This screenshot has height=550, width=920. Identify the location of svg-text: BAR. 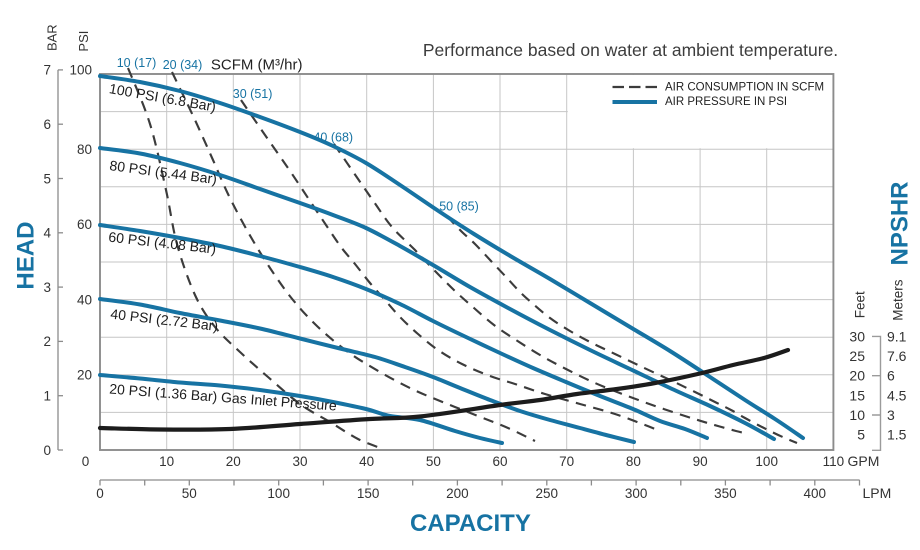
(52, 37).